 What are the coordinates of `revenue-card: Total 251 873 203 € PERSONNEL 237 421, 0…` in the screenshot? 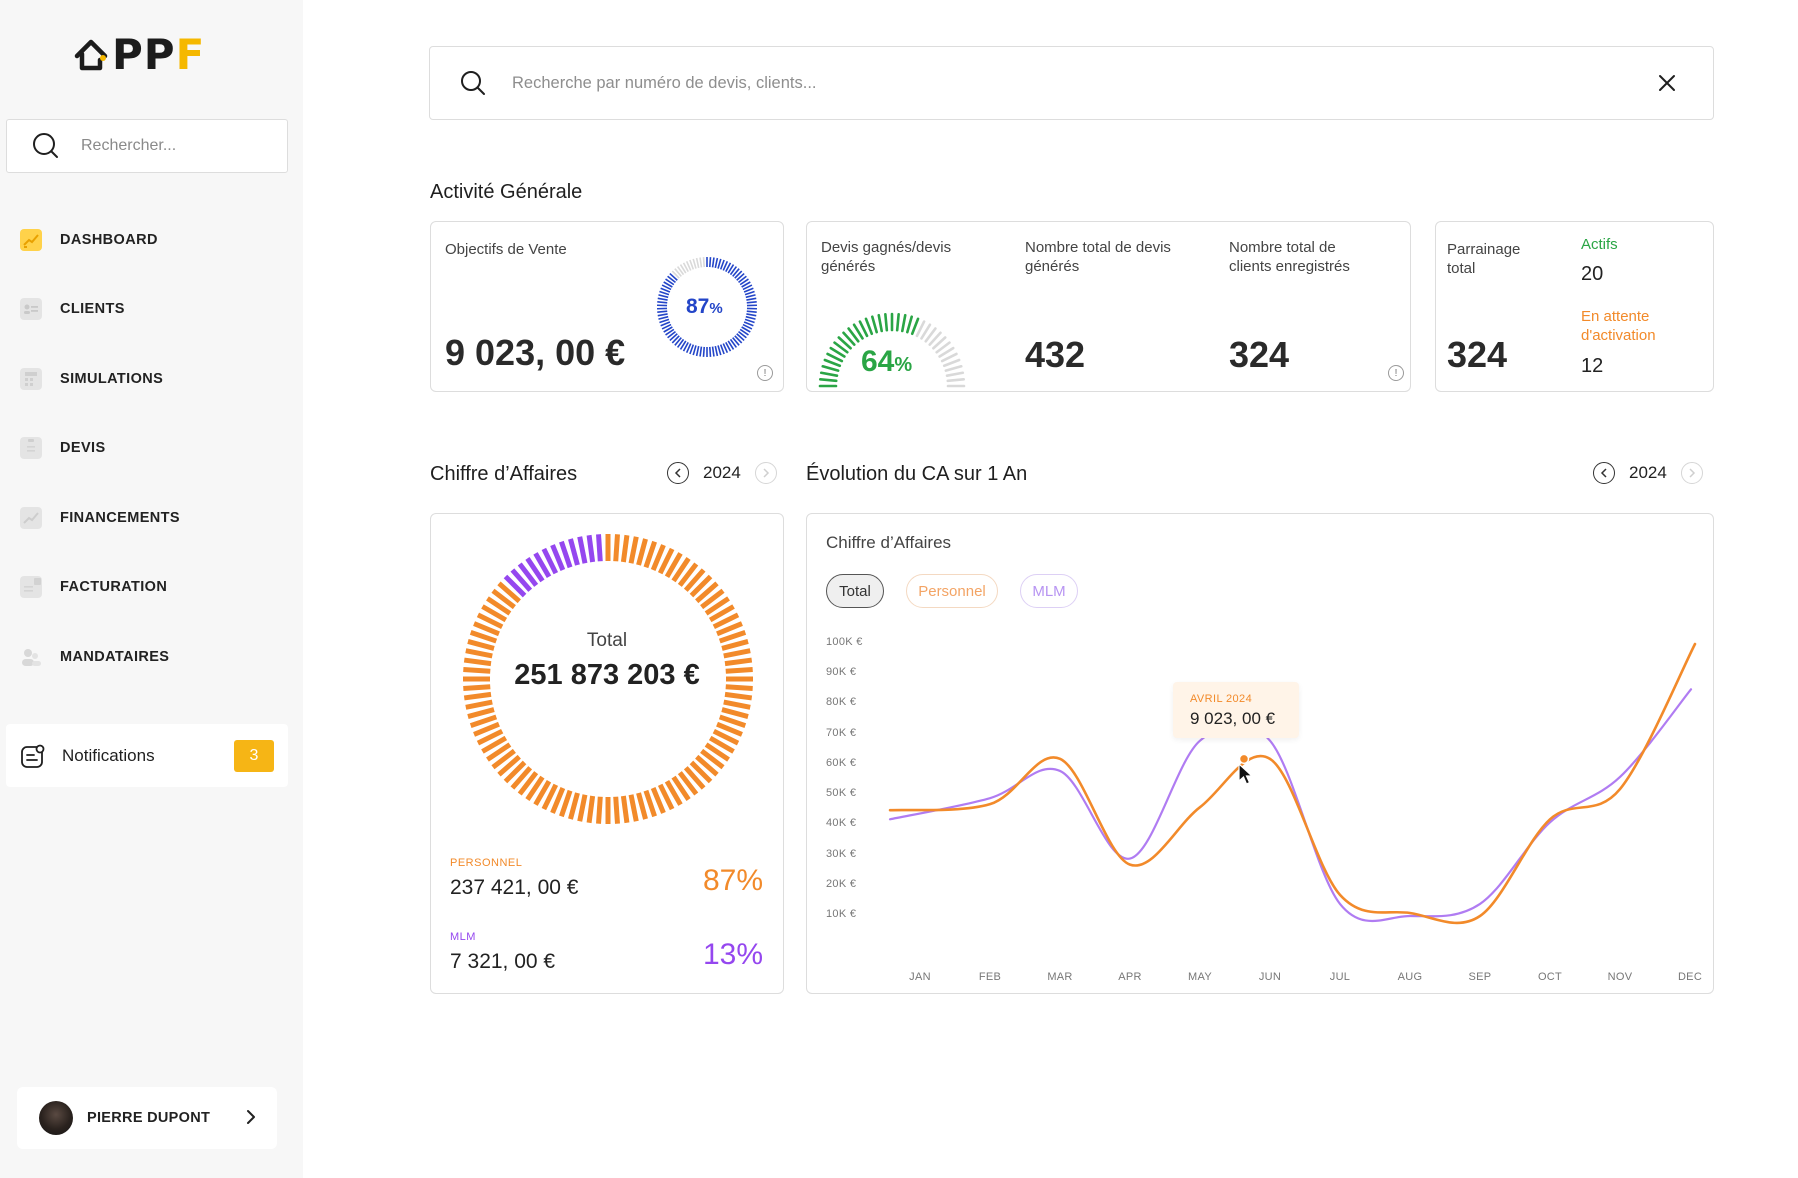 It's located at (607, 753).